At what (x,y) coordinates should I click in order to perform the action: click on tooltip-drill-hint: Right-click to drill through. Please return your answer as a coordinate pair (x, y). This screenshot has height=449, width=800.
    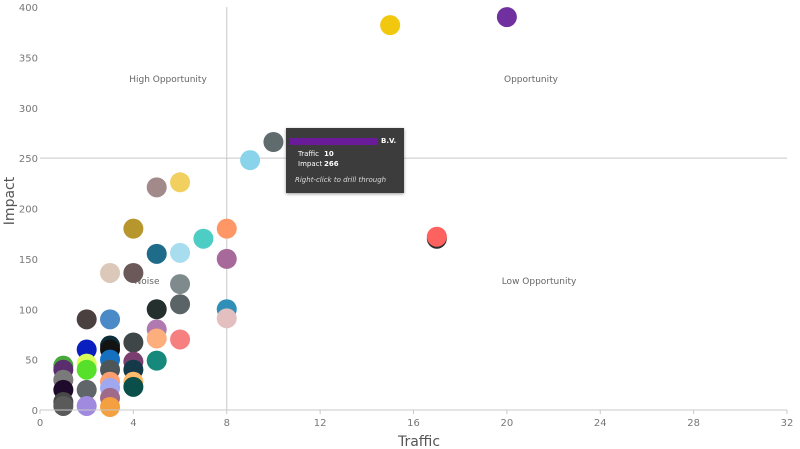
    Looking at the image, I should click on (341, 180).